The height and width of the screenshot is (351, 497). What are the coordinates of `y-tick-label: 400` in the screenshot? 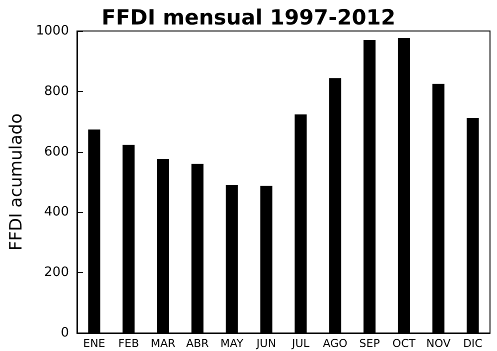 It's located at (56, 212).